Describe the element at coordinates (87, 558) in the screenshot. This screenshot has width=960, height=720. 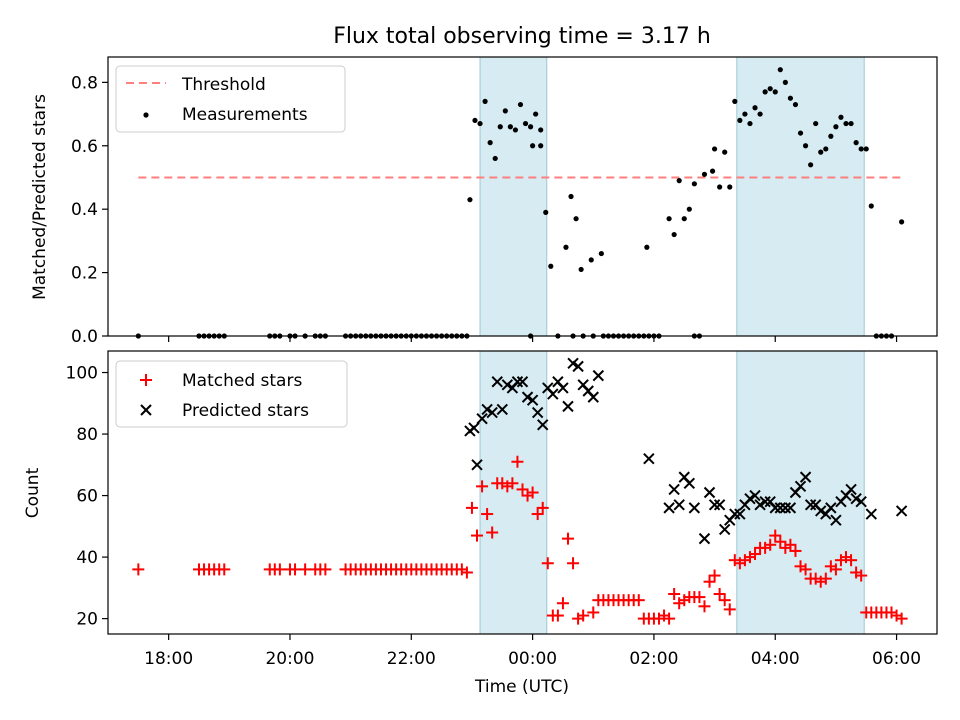
I see `y-tick-label: 40` at that location.